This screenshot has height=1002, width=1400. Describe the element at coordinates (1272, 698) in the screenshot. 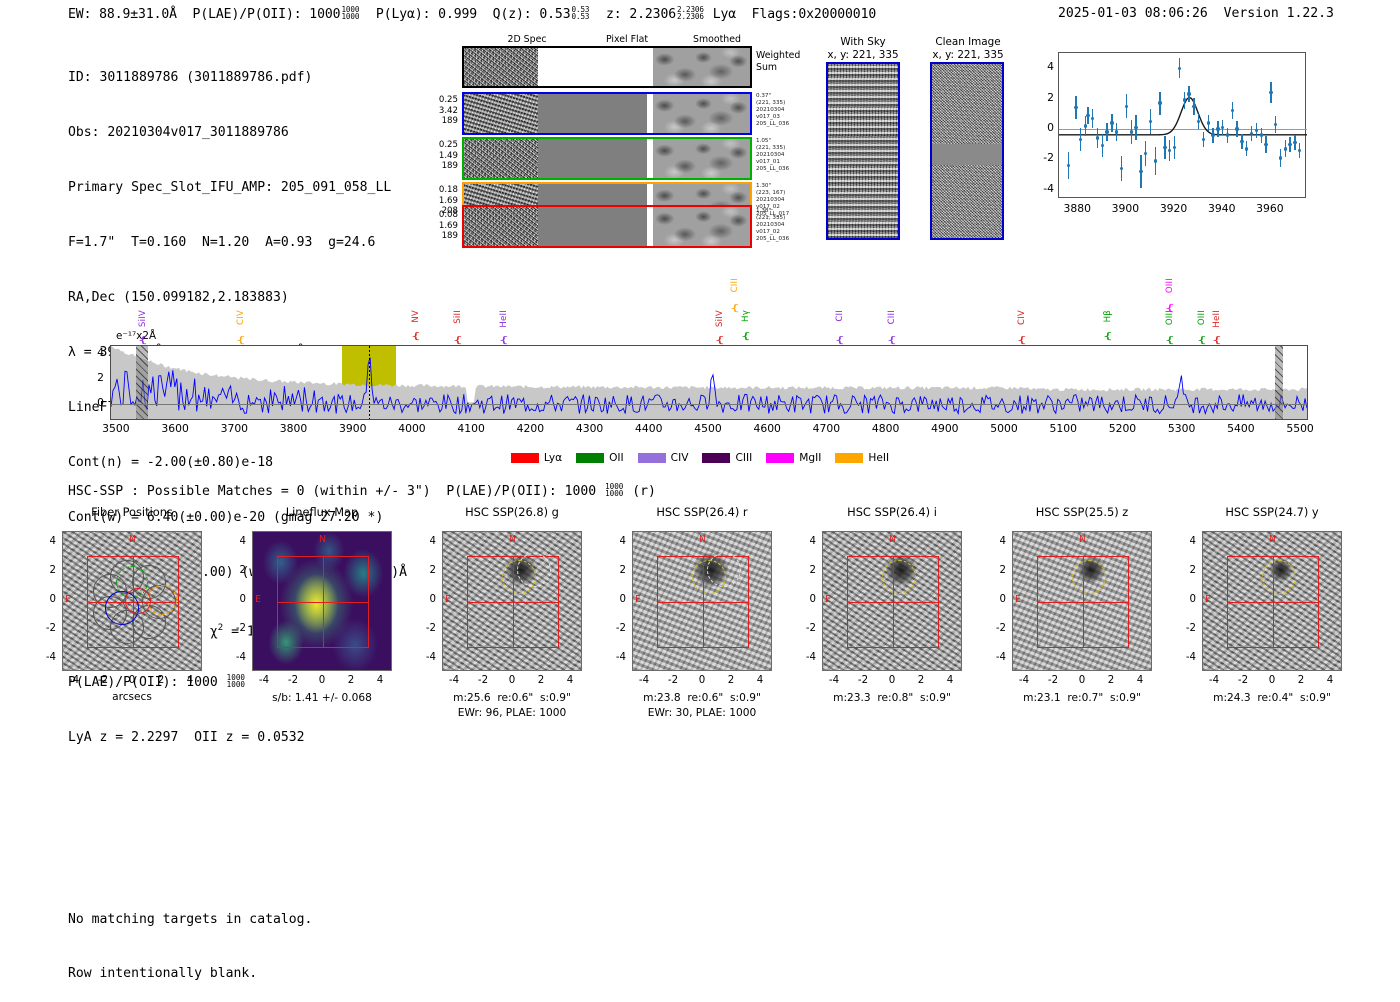

I see `cutout-caption: m:24.3 re:0.4" s:0.9"` at that location.